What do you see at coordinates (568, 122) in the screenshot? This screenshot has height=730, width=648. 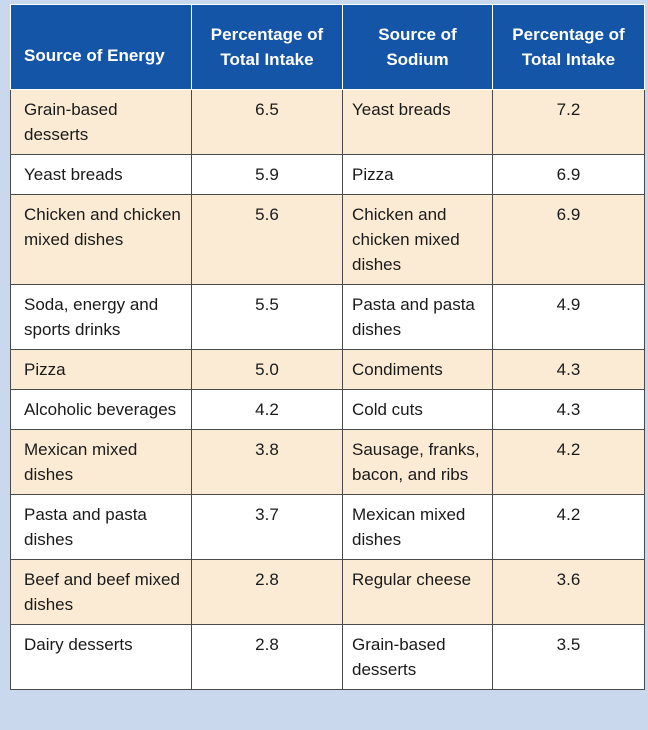 I see `sodium-percentage-cell: 7.2` at bounding box center [568, 122].